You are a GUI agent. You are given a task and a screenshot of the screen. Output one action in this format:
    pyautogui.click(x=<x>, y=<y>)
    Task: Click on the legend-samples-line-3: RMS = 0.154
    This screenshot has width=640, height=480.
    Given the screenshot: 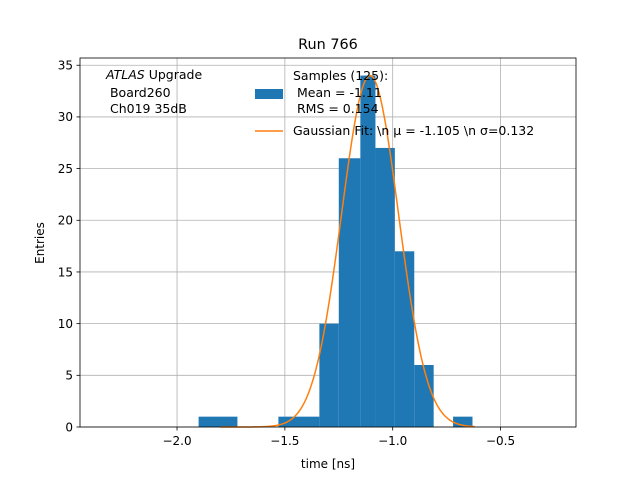 What is the action you would take?
    pyautogui.click(x=336, y=108)
    